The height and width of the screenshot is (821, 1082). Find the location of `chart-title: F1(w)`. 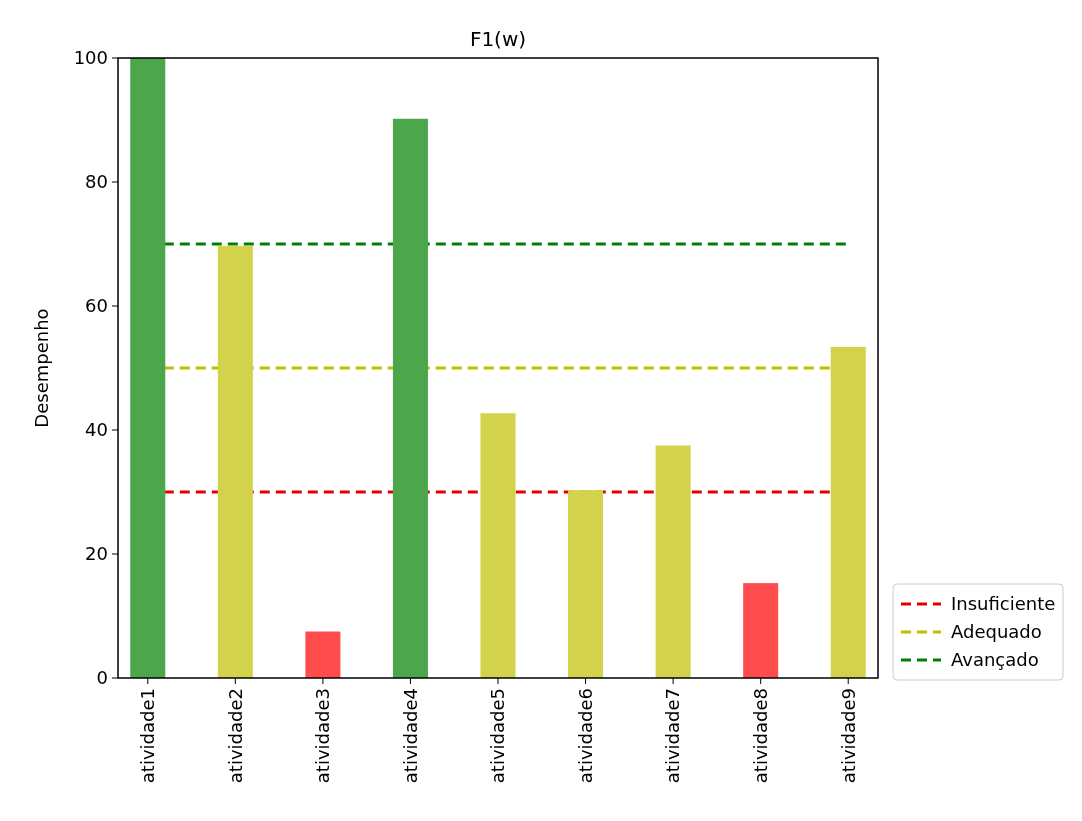

chart-title: F1(w) is located at coordinates (498, 39).